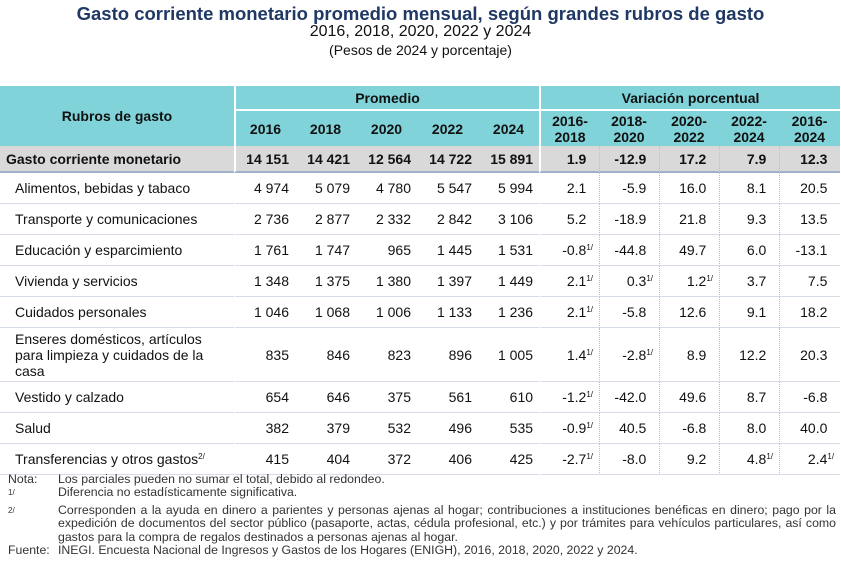 Image resolution: width=841 pixels, height=573 pixels. I want to click on cell-variacion: 49.71/, so click(689, 250).